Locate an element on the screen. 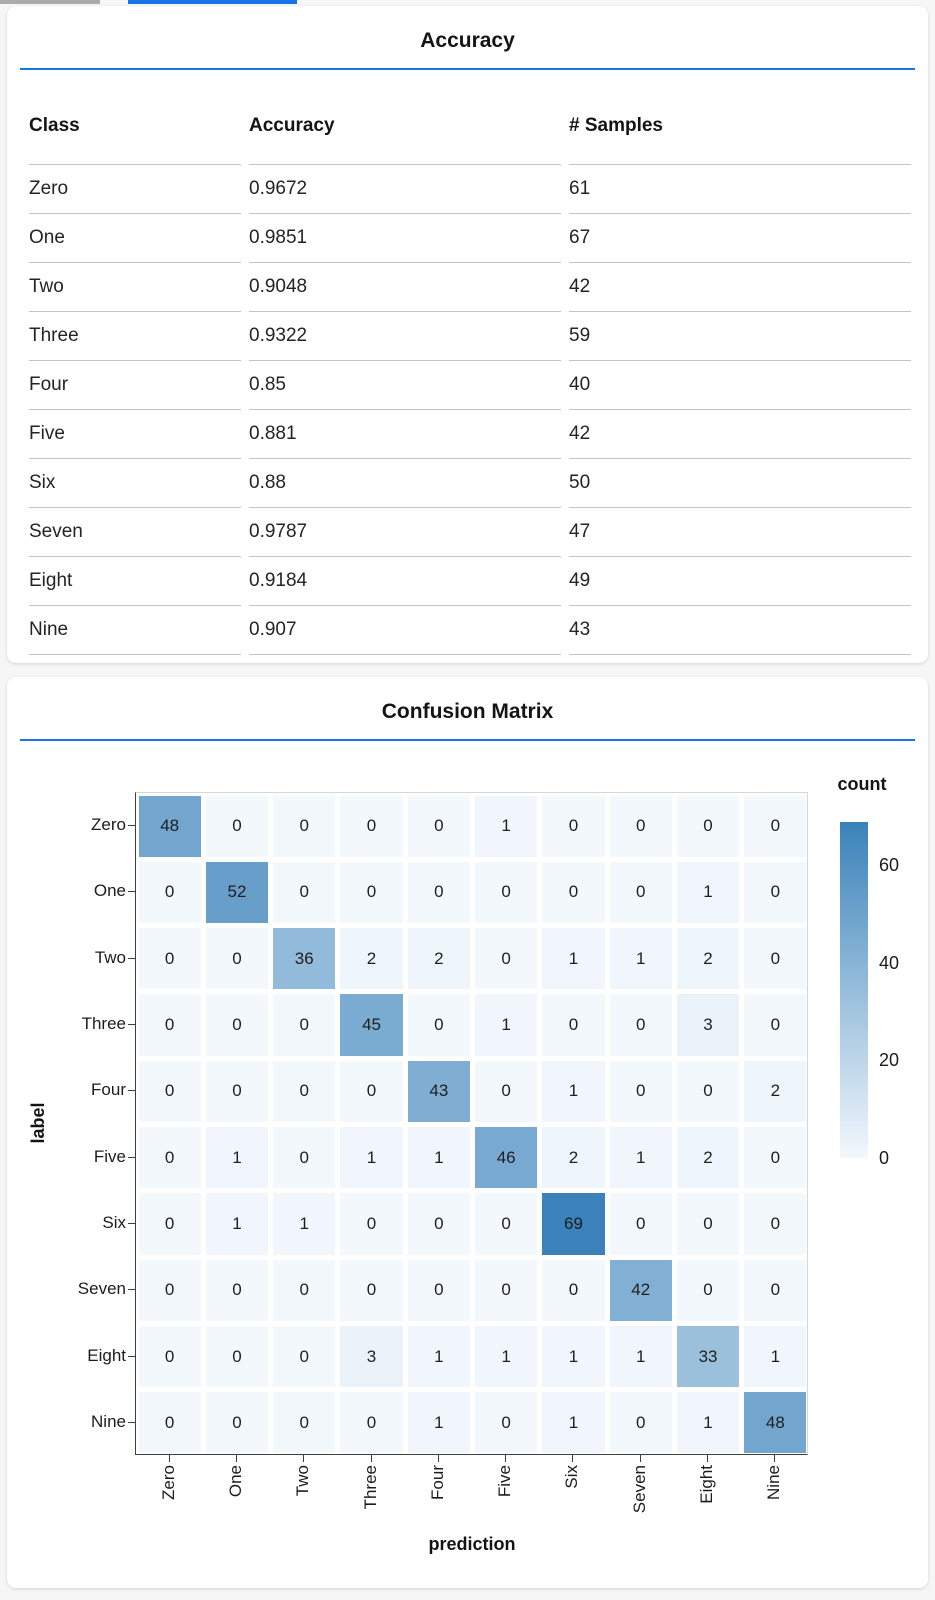 This screenshot has height=1600, width=935. table-cell: 0.9322 is located at coordinates (405, 336).